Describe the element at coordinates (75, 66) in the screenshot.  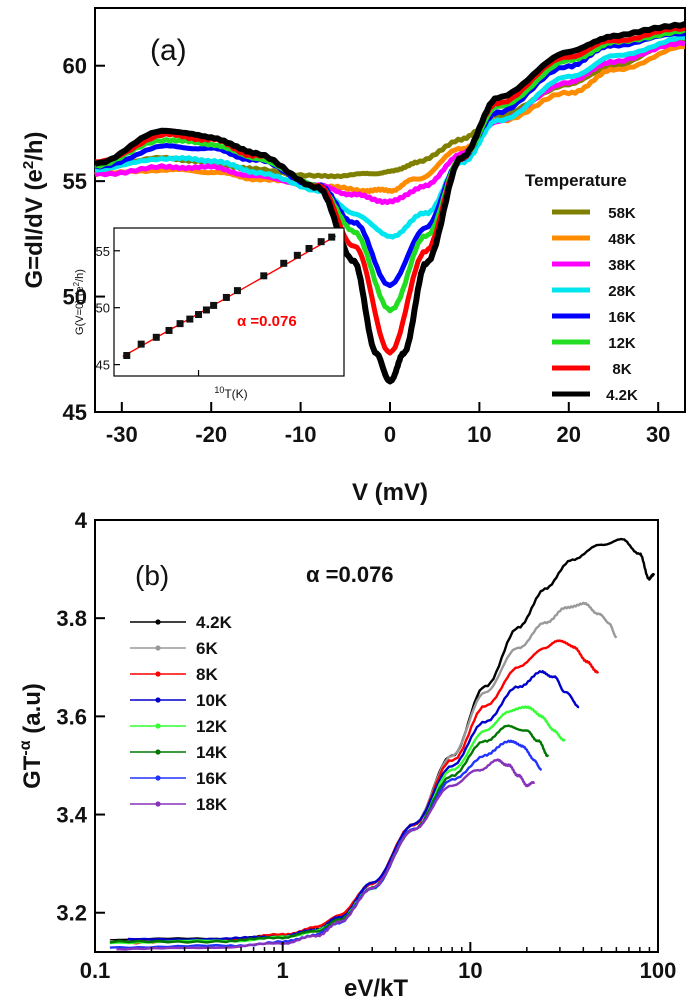
I see `panel-a-y-tick-label: 60` at that location.